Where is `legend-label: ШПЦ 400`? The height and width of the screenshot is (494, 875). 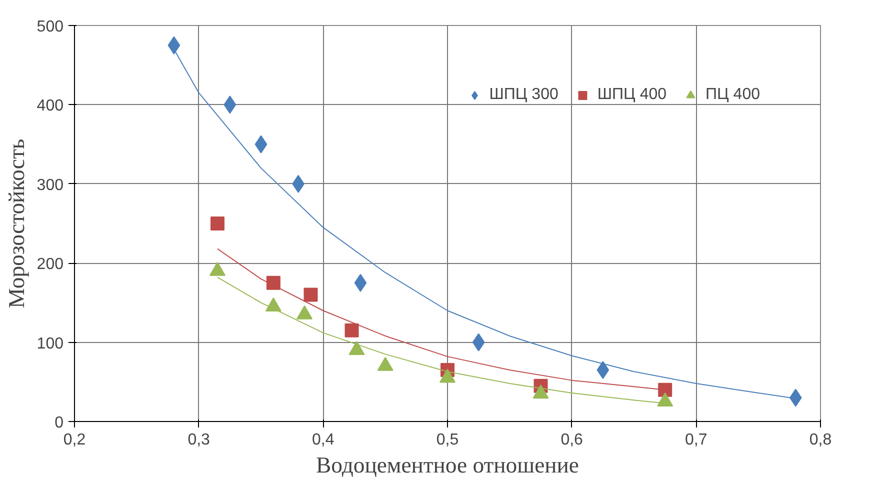 legend-label: ШПЦ 400 is located at coordinates (632, 95).